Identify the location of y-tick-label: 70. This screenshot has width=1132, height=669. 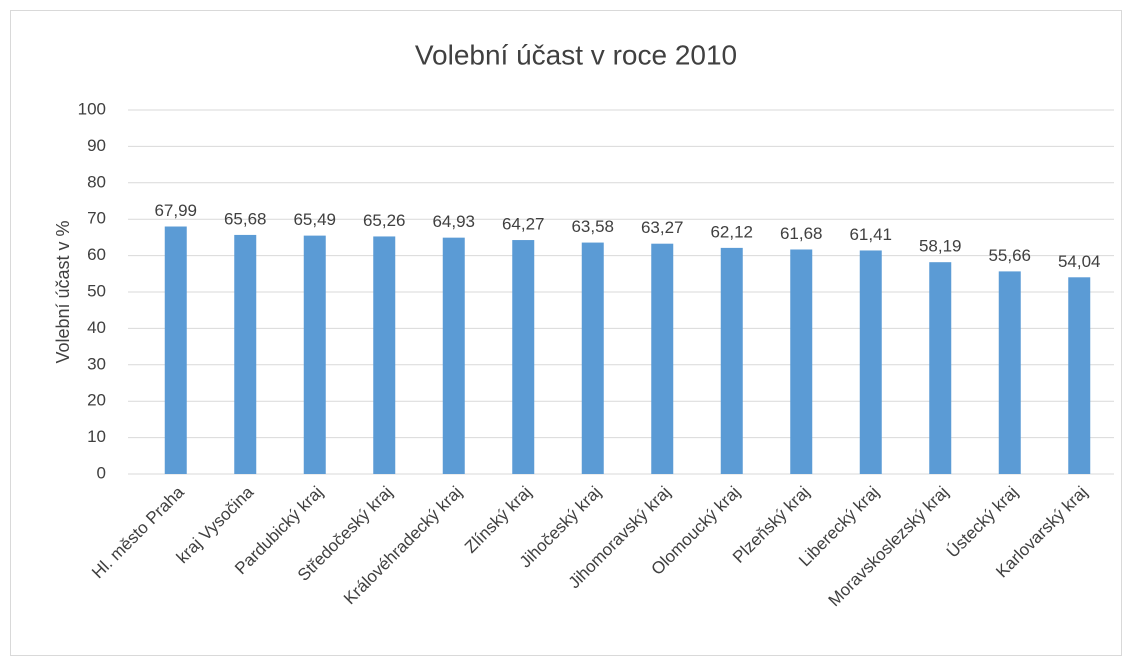
(96, 218).